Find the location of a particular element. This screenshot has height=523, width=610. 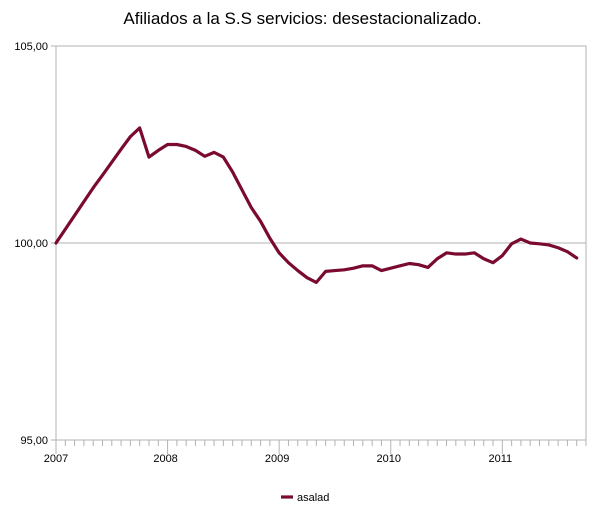

x-tick-label-2: 2009 is located at coordinates (277, 459).